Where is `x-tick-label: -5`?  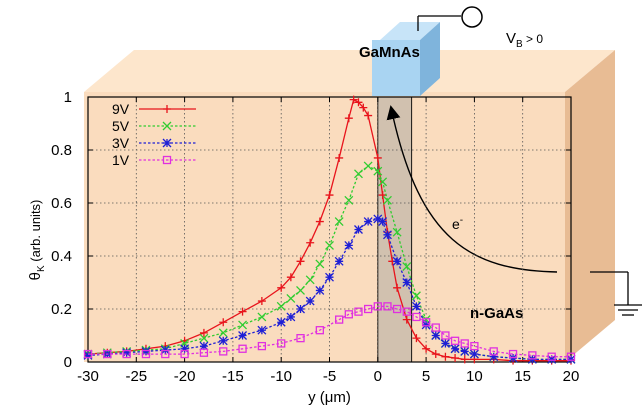
x-tick-label: -5 is located at coordinates (329, 376).